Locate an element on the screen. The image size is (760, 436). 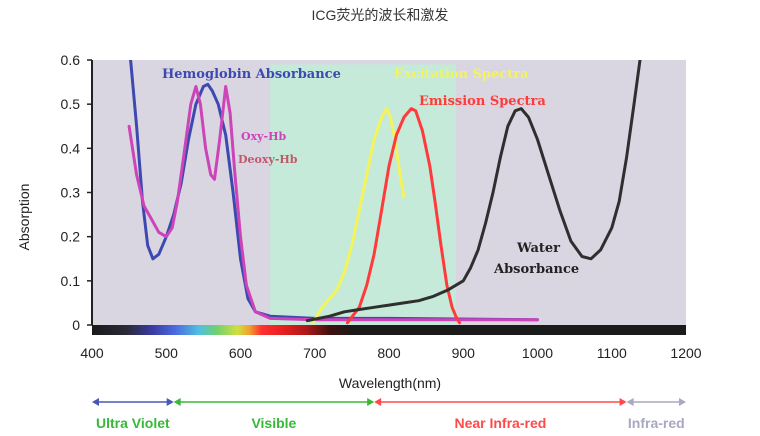
x-tick-label: 600 is located at coordinates (241, 353).